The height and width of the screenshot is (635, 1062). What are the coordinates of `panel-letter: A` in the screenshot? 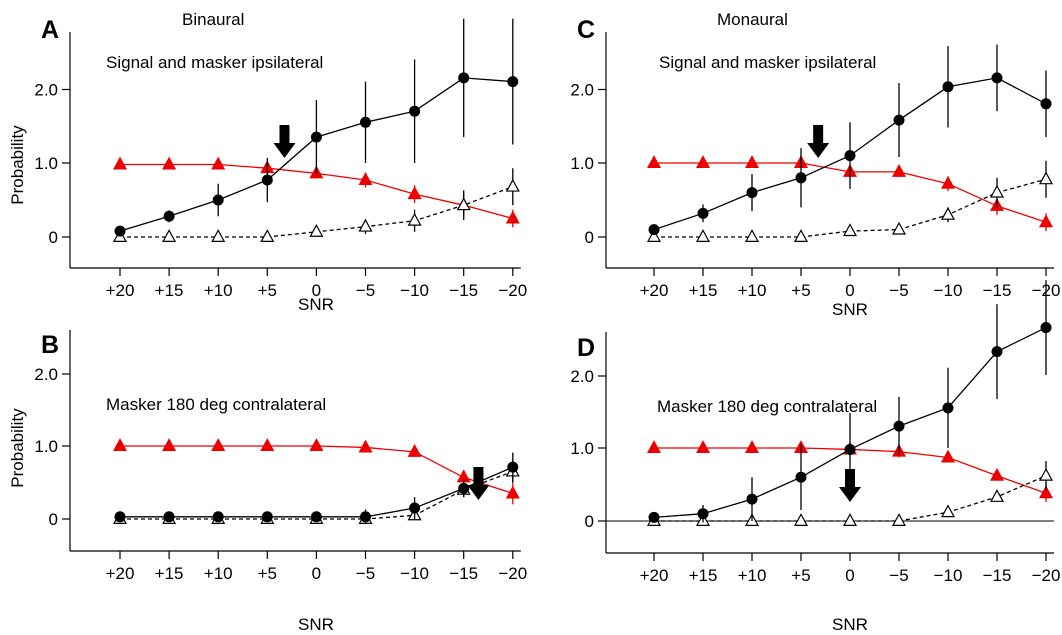 It's located at (50, 30).